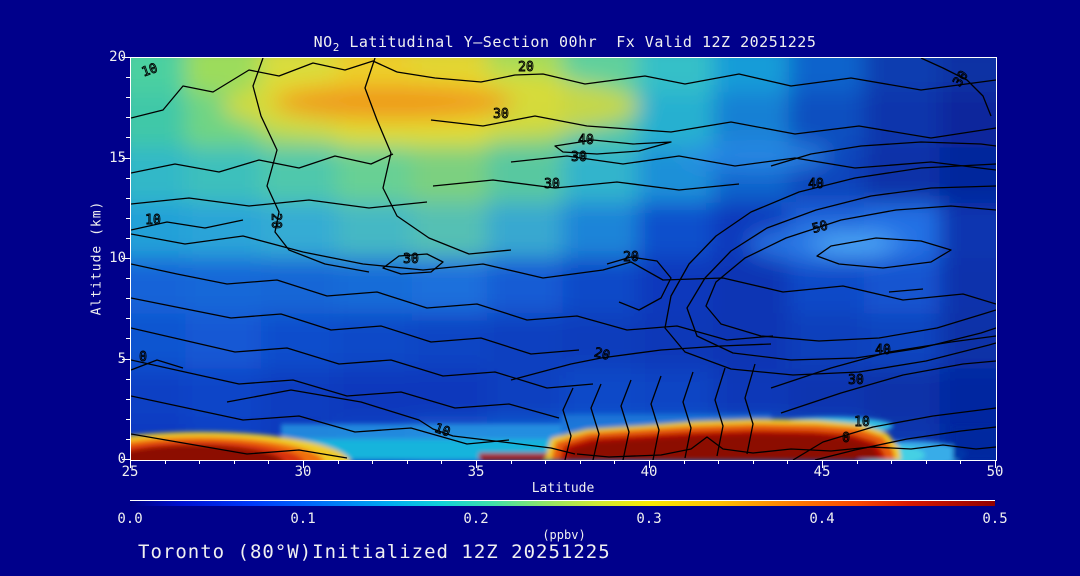  Describe the element at coordinates (130, 472) in the screenshot. I see `x-tick-label: 25` at that location.